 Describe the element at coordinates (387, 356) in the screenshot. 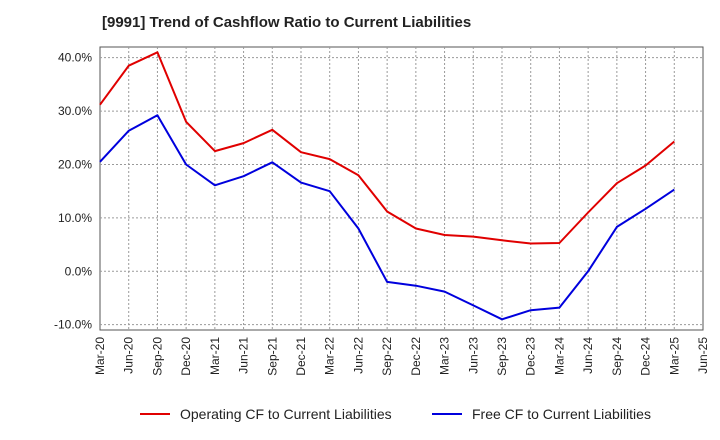

I see `x-tick-label: Sep-22` at that location.